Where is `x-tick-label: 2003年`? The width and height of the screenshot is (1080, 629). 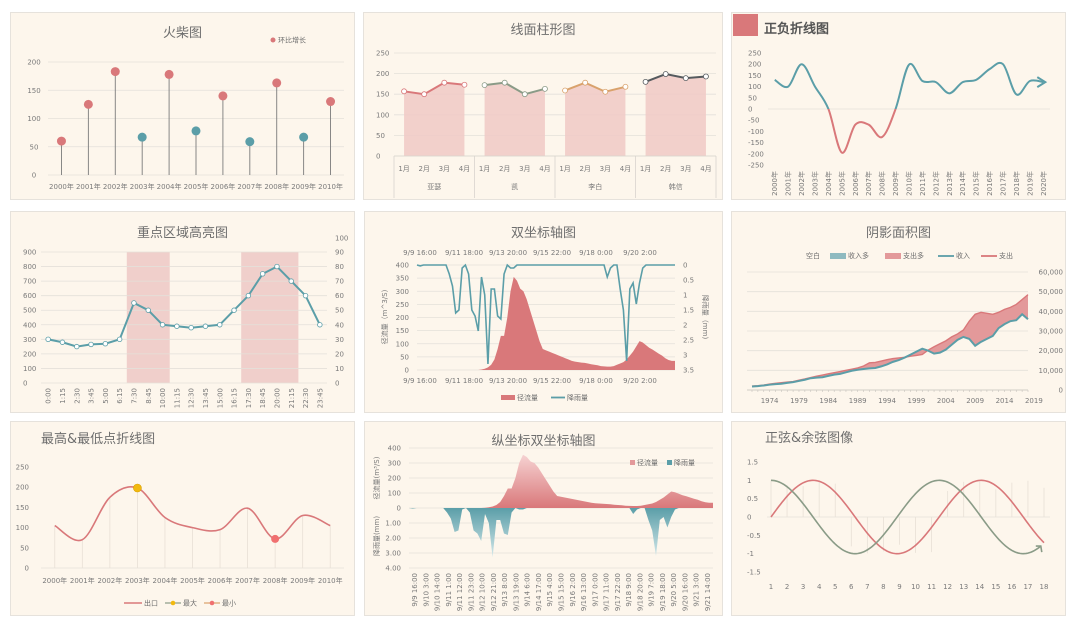
x-tick-label: 2003年 is located at coordinates (815, 183).